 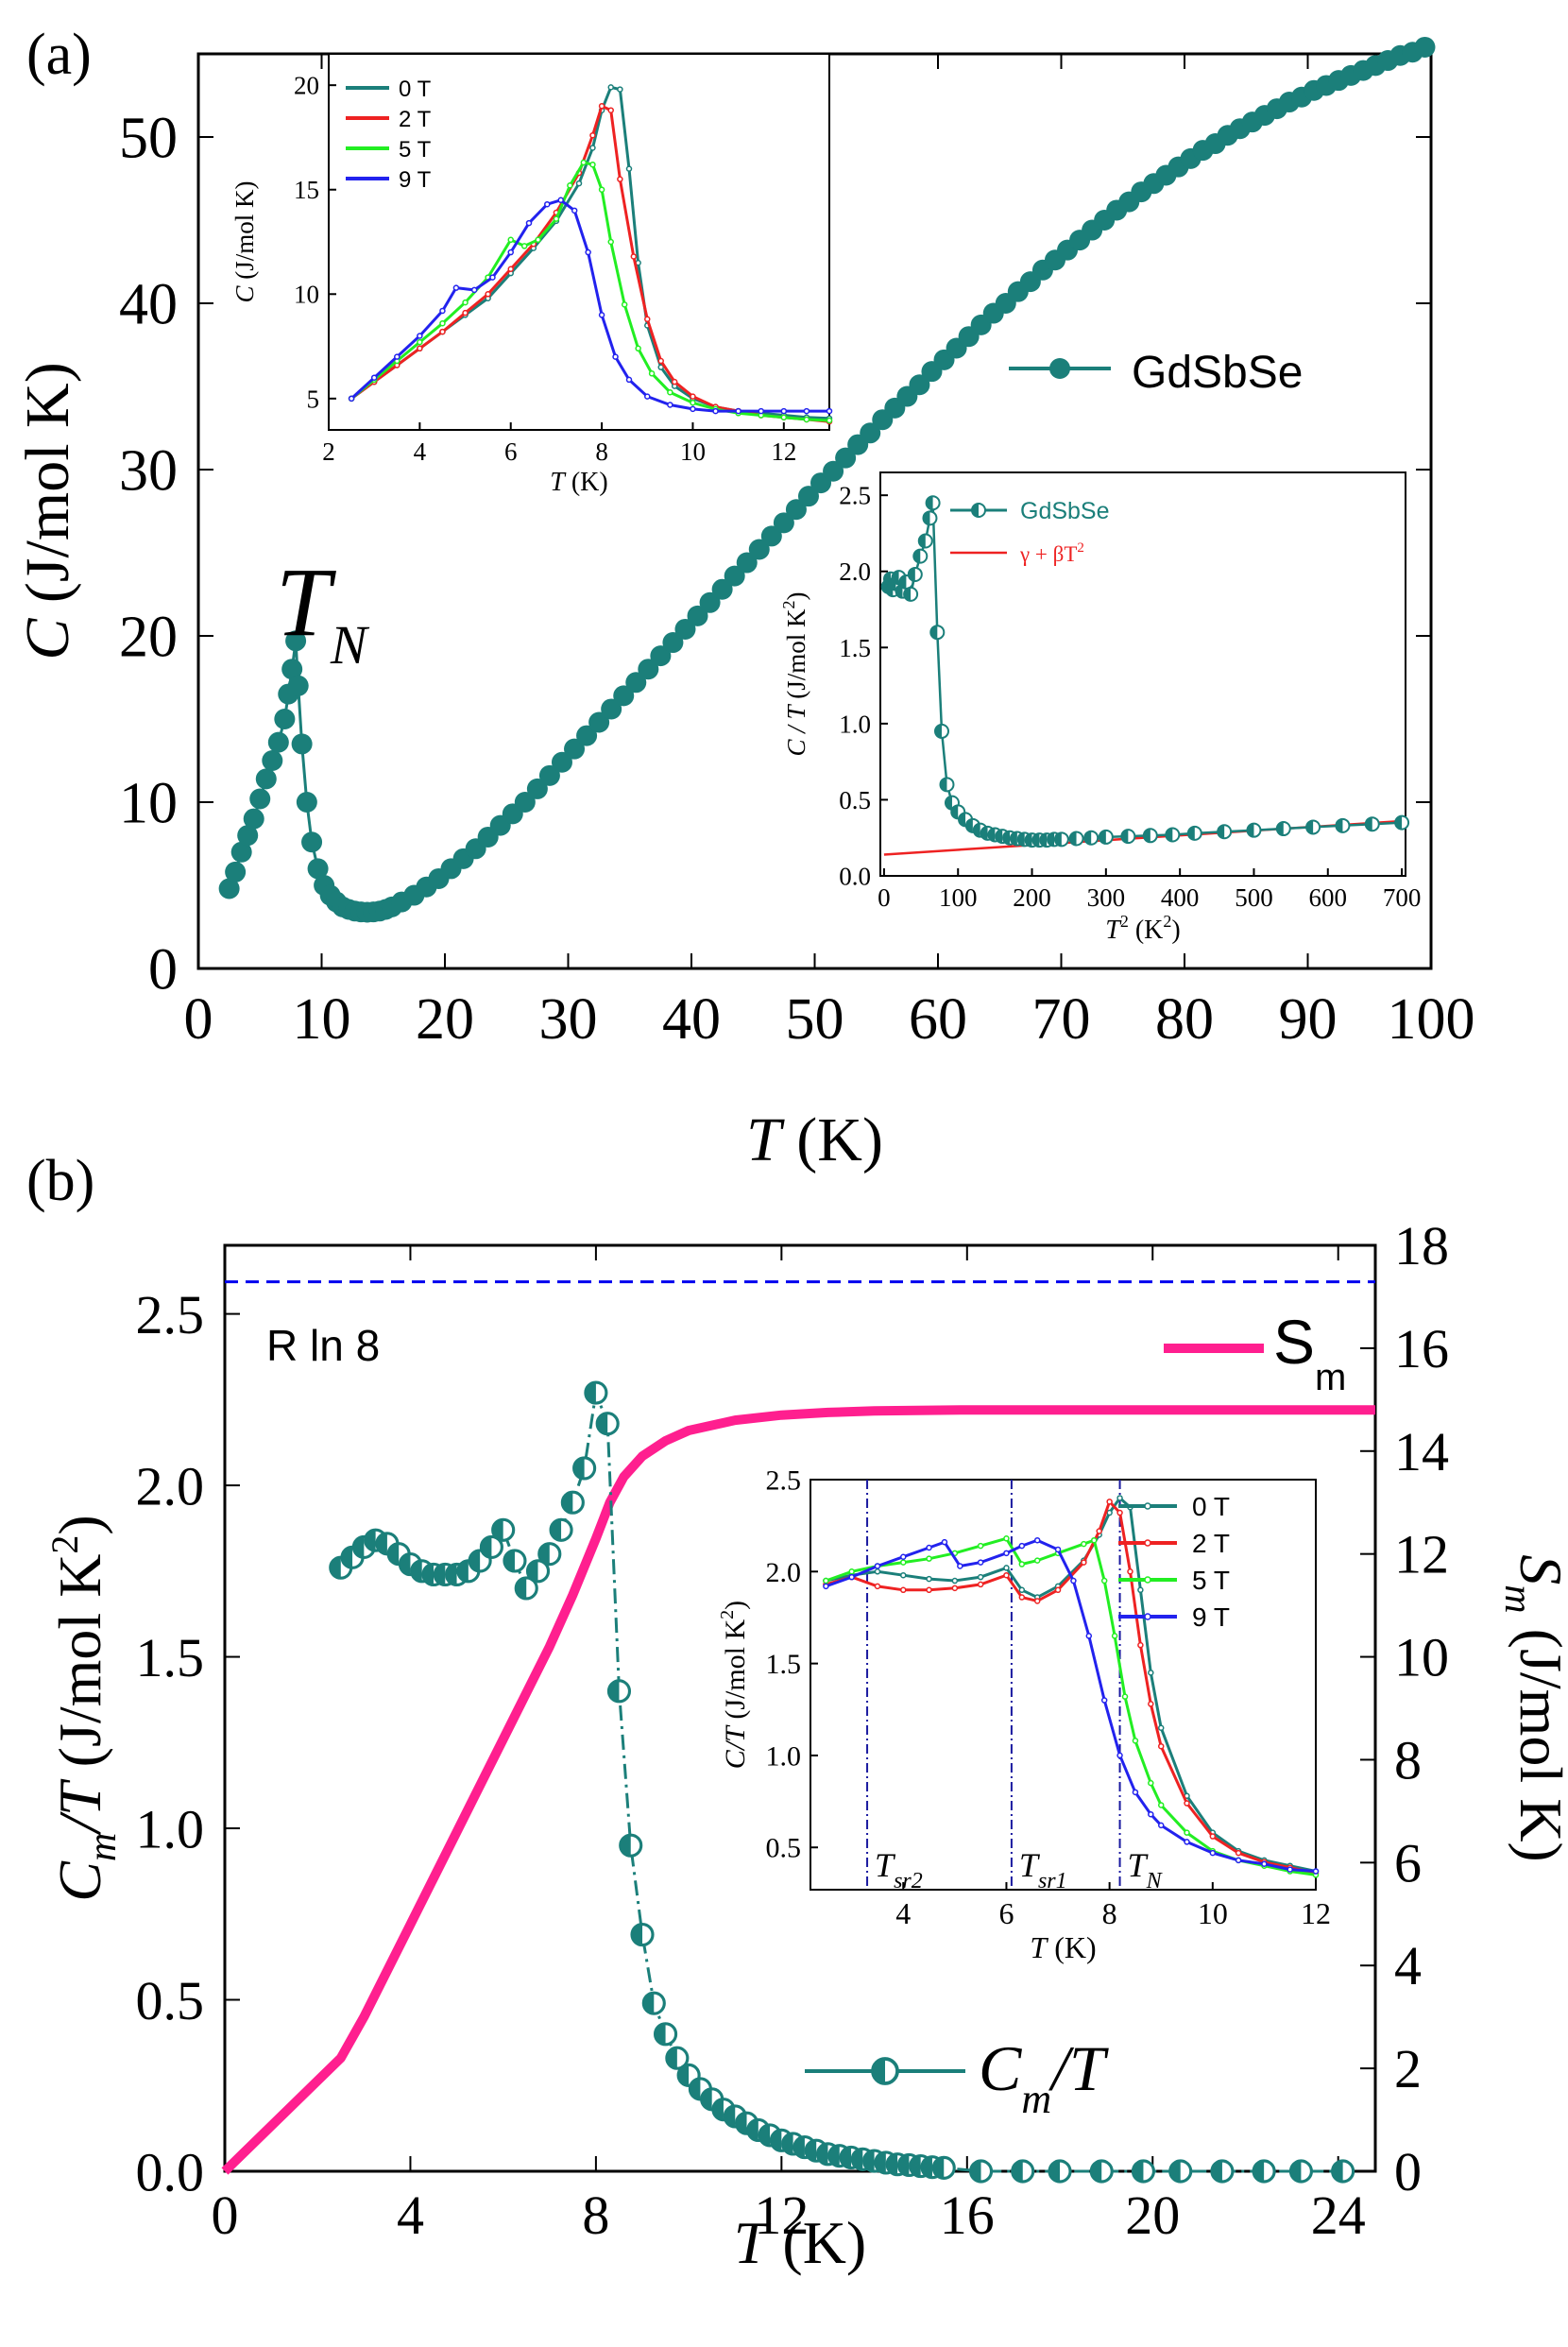 I want to click on b-ytick-label: 0.0, so click(x=170, y=2172).